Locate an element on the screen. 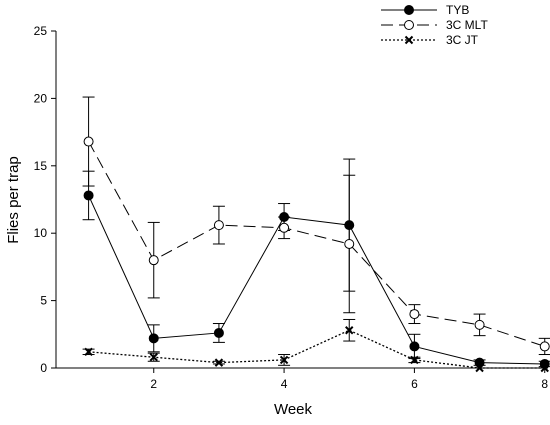 The width and height of the screenshot is (550, 425). x-tick-label: 6 is located at coordinates (414, 384).